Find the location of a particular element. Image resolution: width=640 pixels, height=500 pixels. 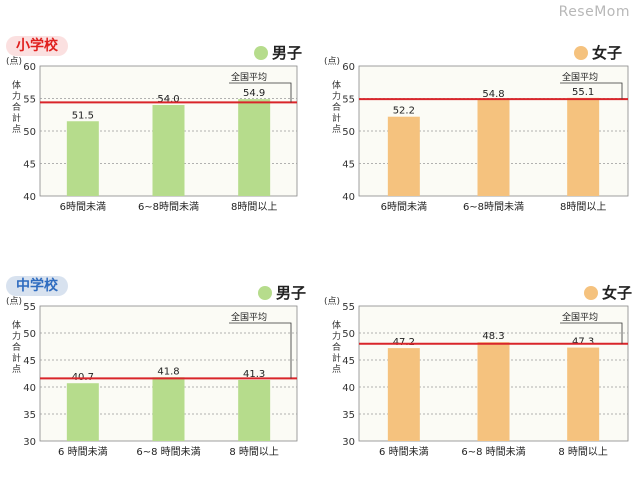

legend-elem-boys: 男子 is located at coordinates (278, 52).